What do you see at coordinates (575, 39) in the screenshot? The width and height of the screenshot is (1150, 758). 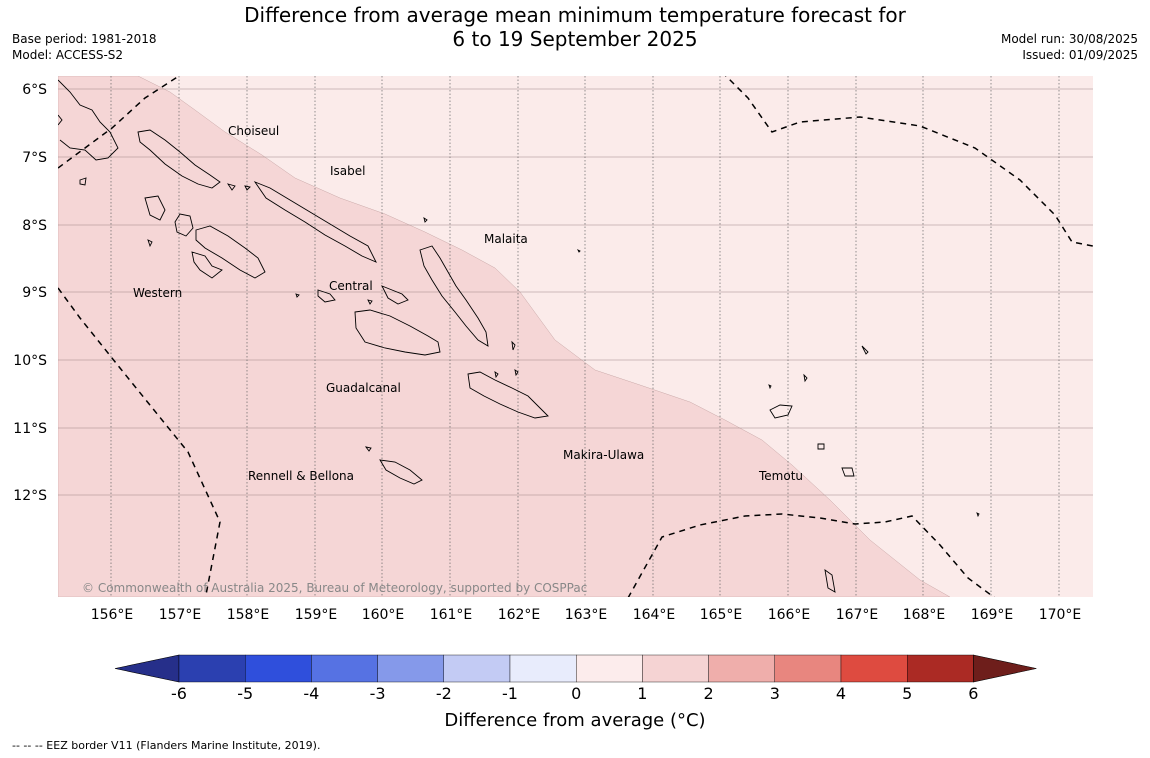 I see `title-line-2: 6 to 19 September 2025` at bounding box center [575, 39].